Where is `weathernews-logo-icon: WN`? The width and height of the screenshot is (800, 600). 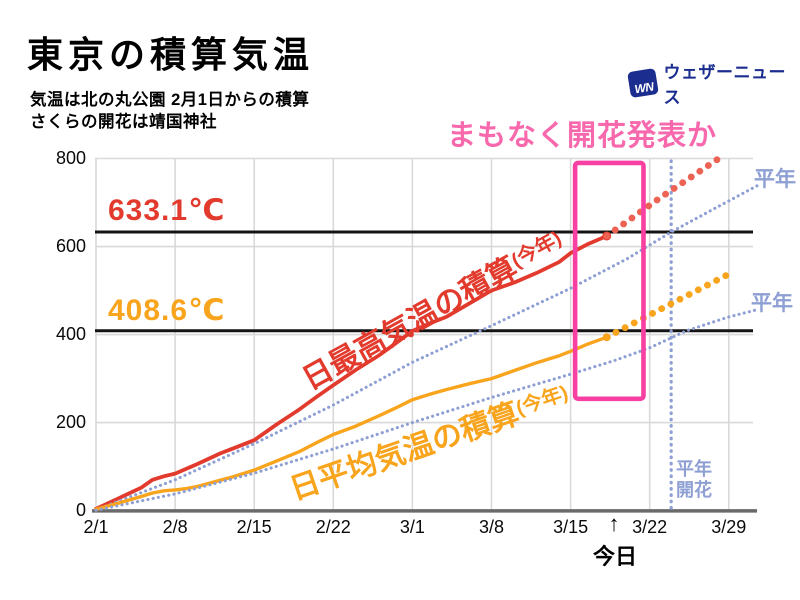 weathernews-logo-icon: WN is located at coordinates (643, 83).